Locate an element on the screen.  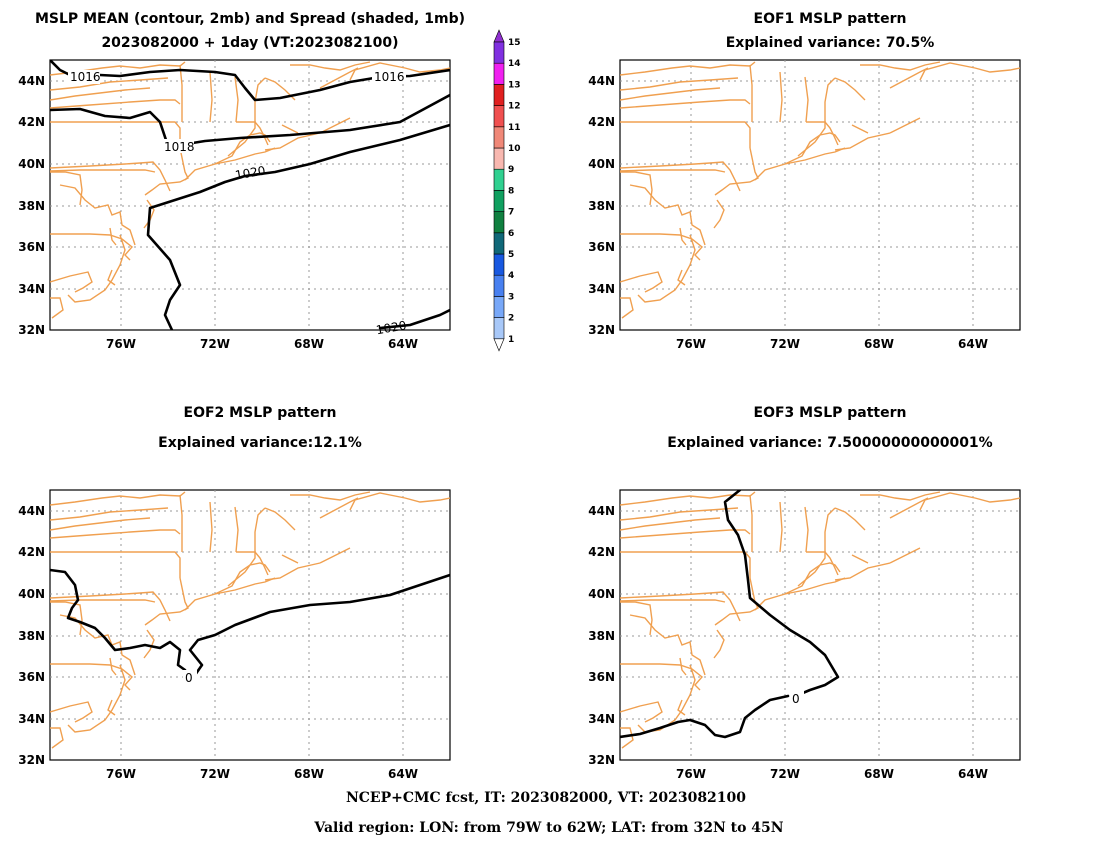
contour-label: 1018 is located at coordinates (179, 147).